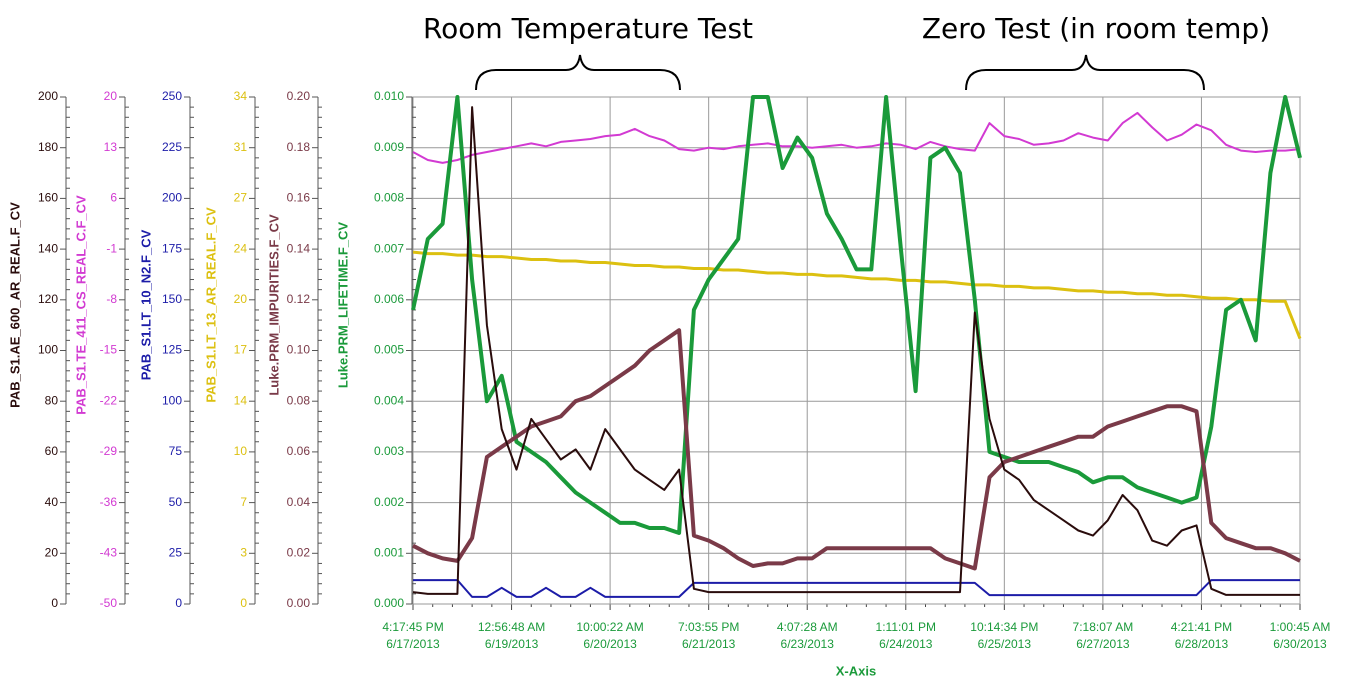  Describe the element at coordinates (389, 147) in the screenshot. I see `y-tick-label: 0.009` at that location.